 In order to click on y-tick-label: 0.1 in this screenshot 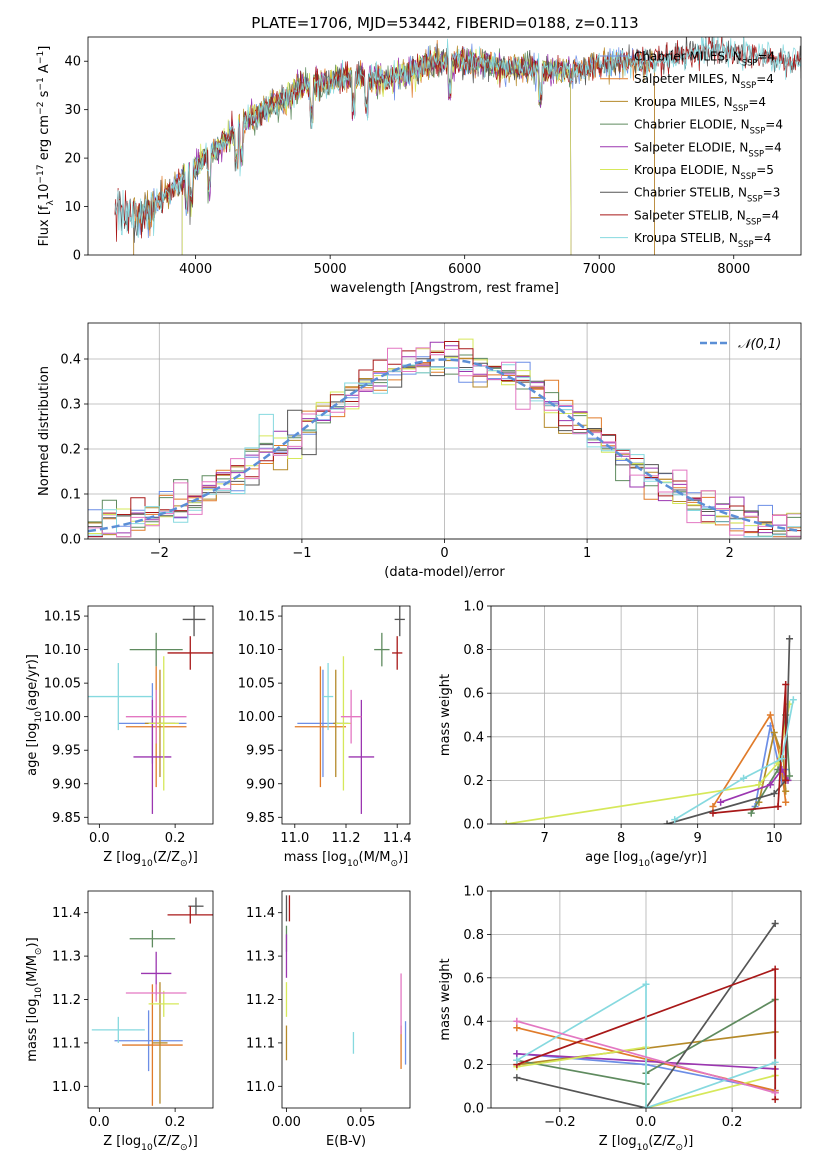, I will do `click(70, 495)`.